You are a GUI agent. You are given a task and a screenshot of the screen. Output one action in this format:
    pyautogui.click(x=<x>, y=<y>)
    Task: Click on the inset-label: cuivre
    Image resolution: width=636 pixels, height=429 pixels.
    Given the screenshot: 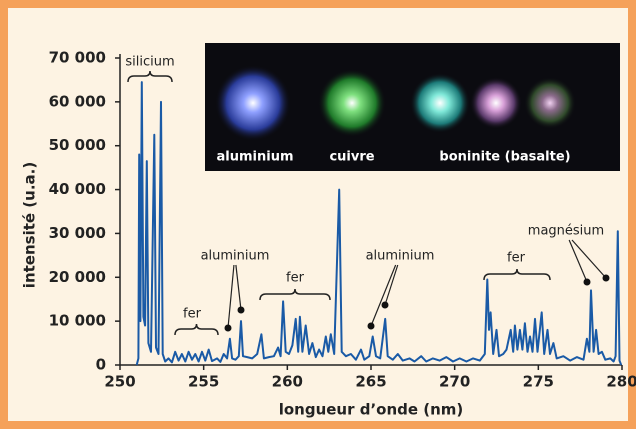 What is the action you would take?
    pyautogui.click(x=351, y=157)
    